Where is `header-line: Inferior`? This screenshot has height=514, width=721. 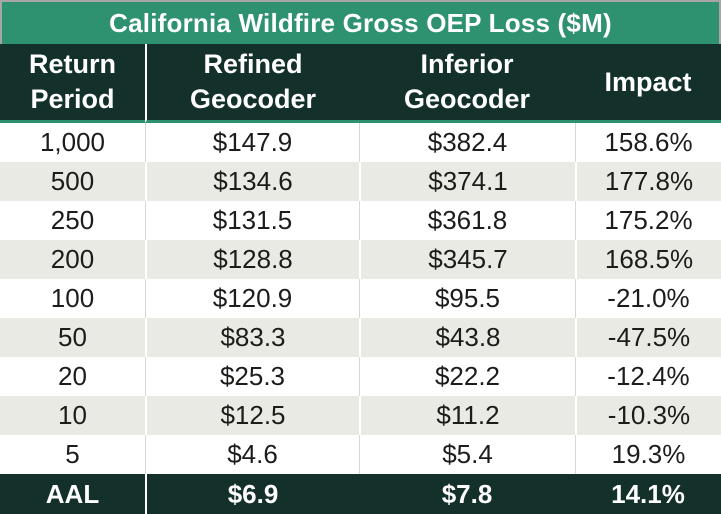 header-line: Inferior is located at coordinates (467, 64).